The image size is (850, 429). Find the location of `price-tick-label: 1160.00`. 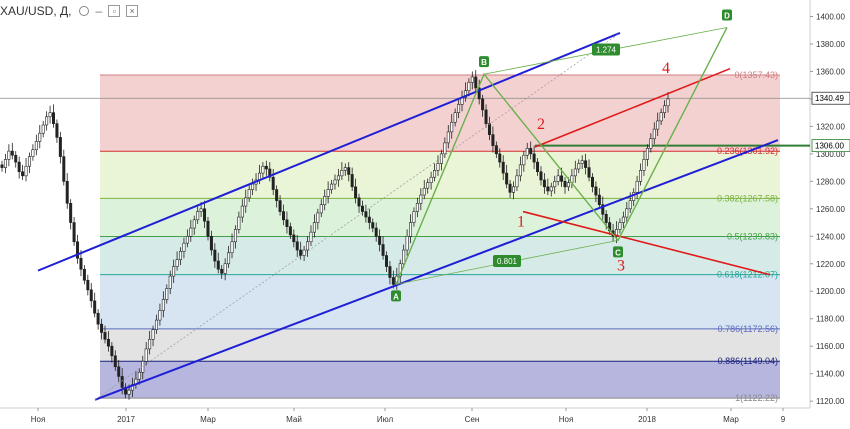

price-tick-label: 1160.00 is located at coordinates (830, 346).